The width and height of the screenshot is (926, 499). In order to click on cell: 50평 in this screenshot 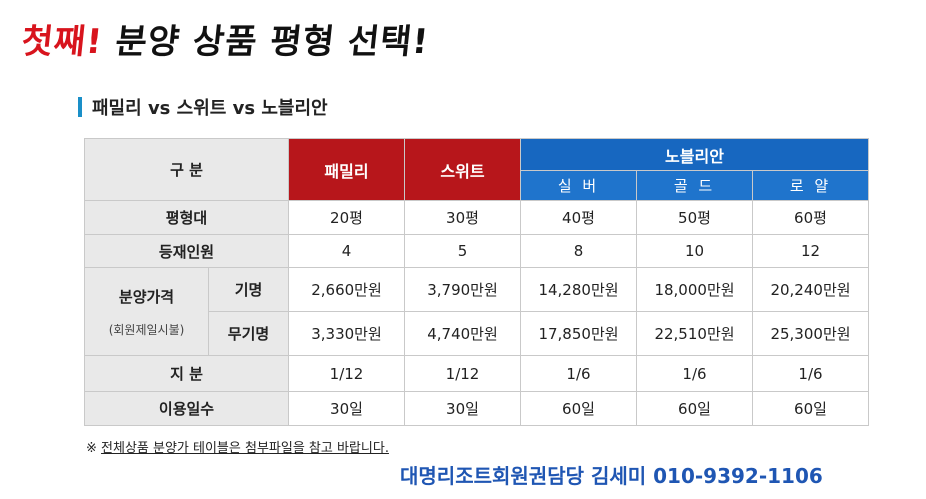, I will do `click(694, 217)`.